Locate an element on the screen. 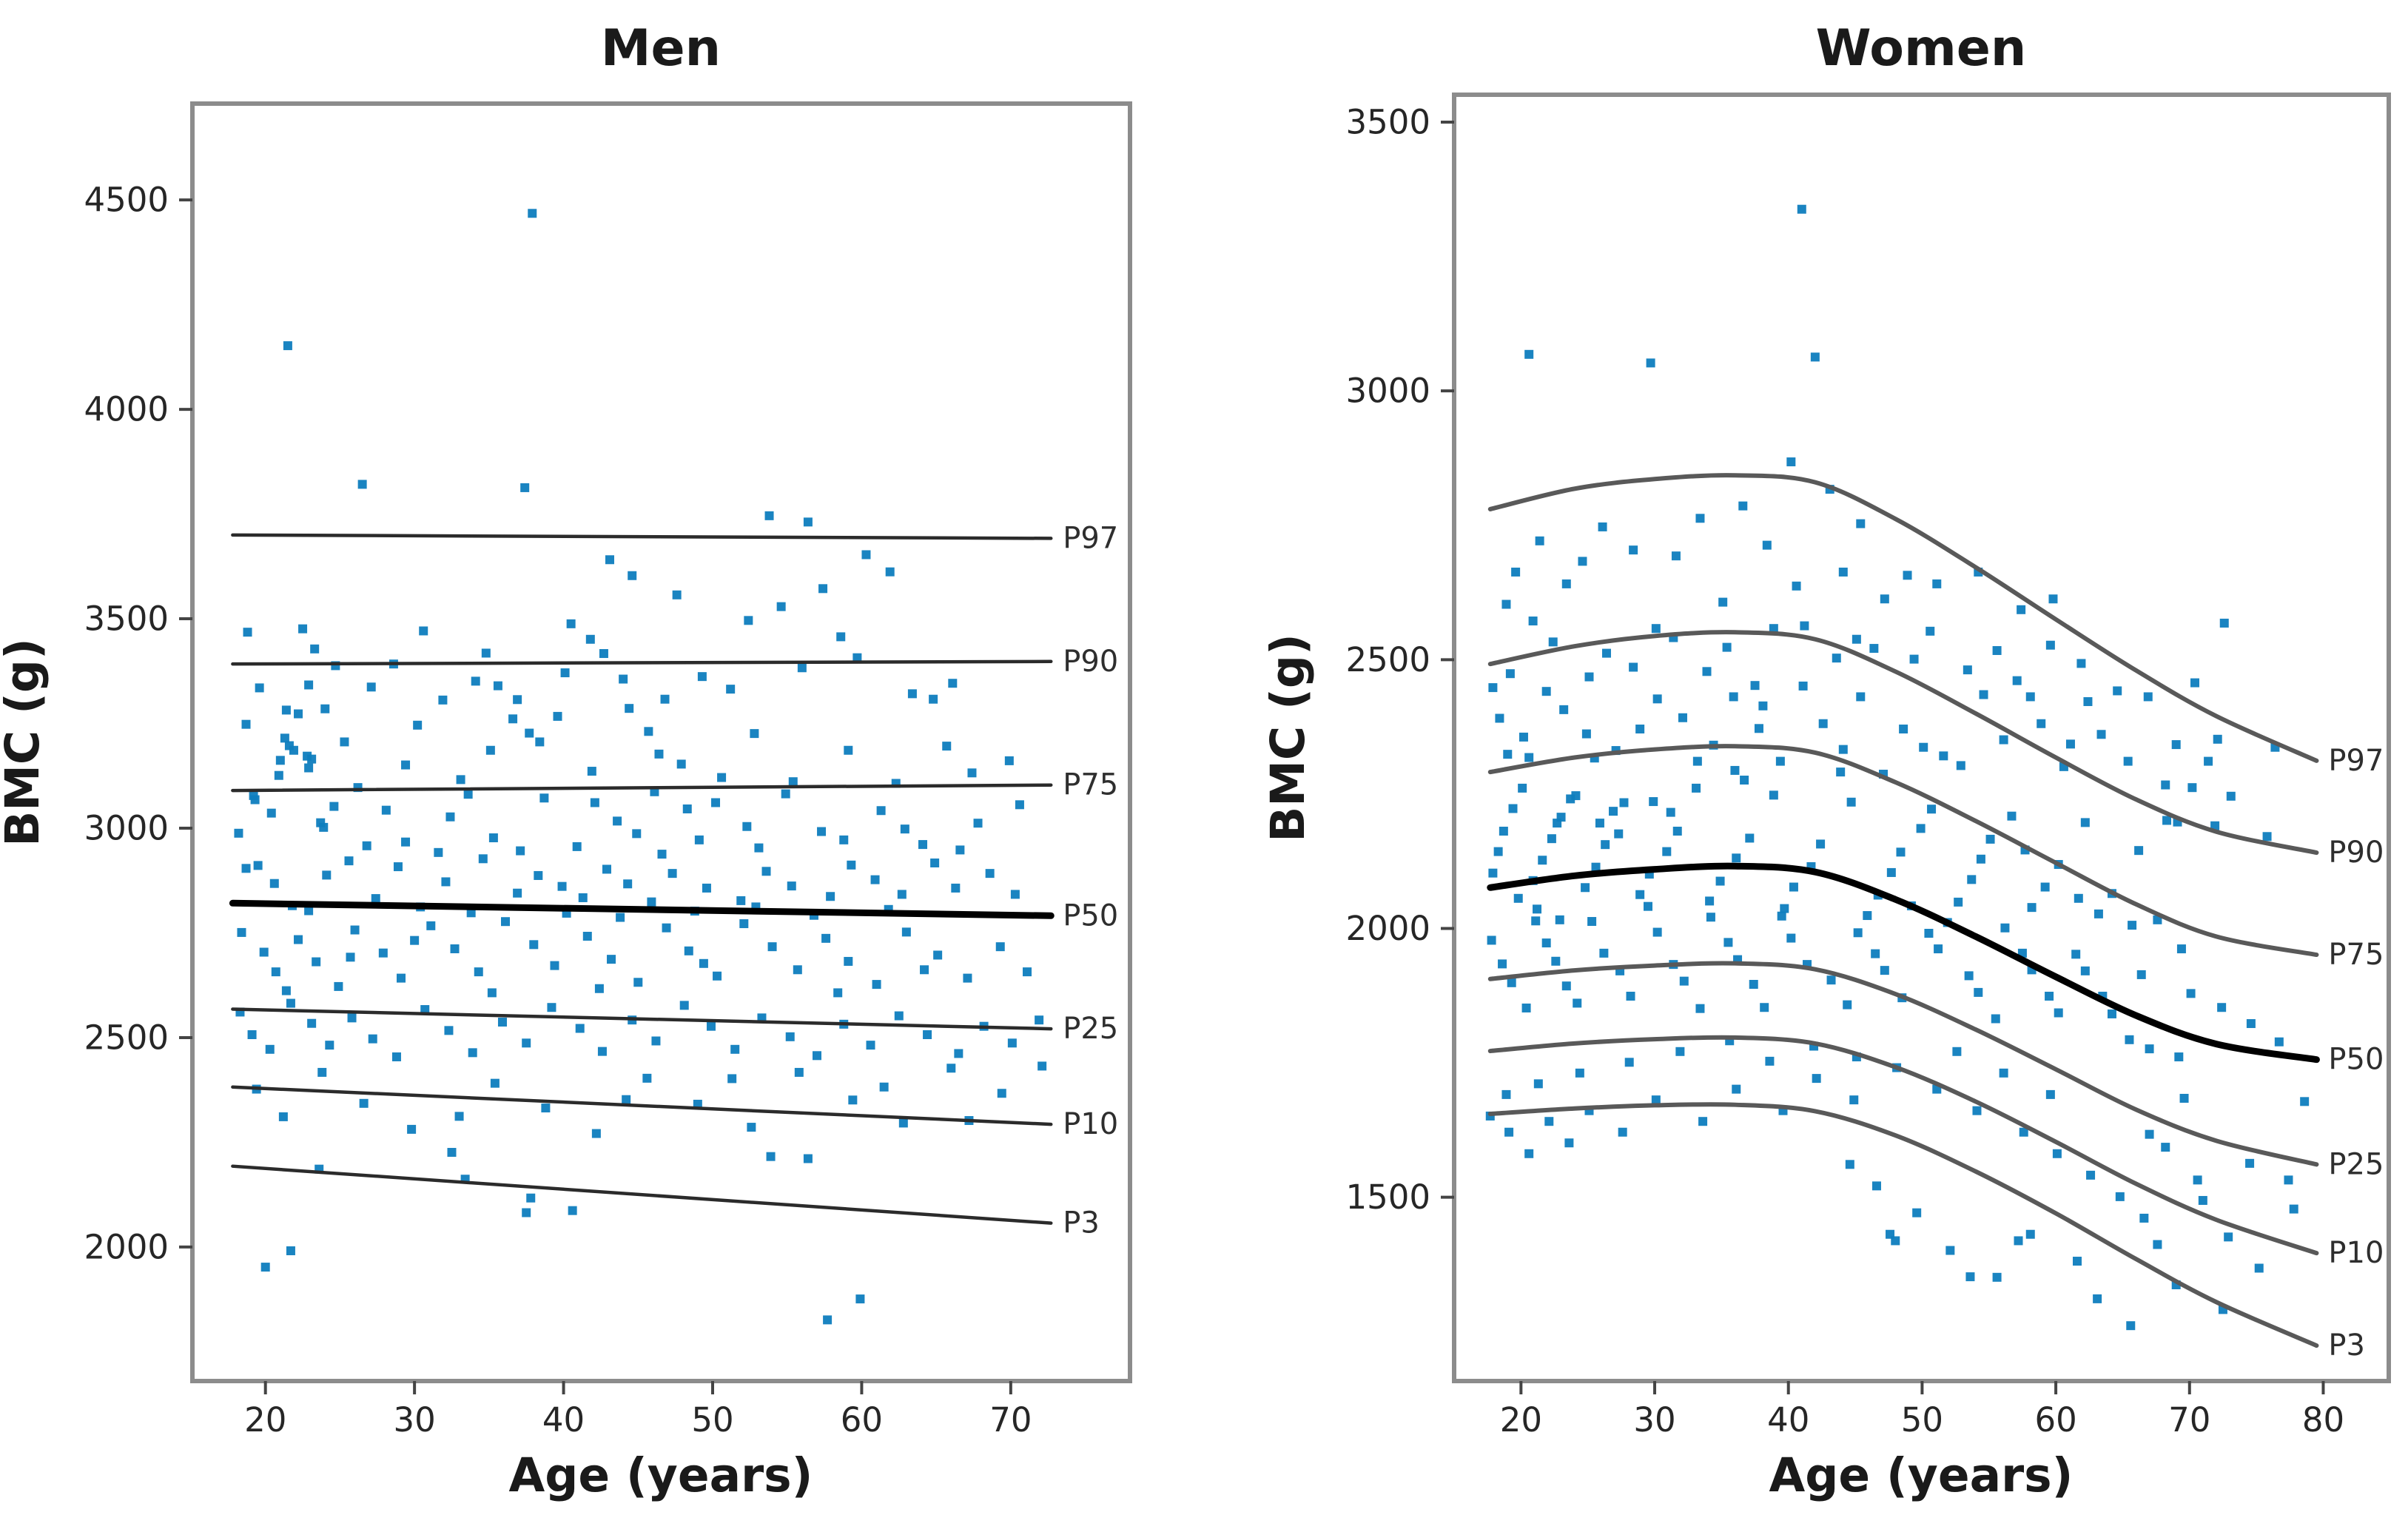 The width and height of the screenshot is (2408, 1515). women-title: Women is located at coordinates (1921, 48).